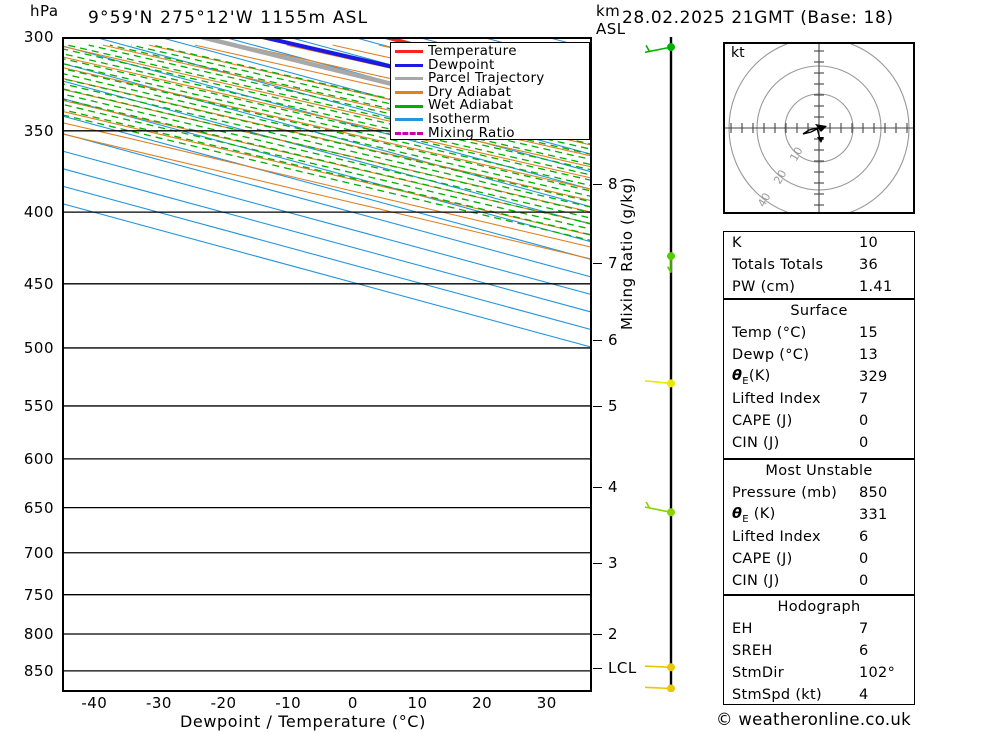  I want to click on index-row: SREH 6, so click(819, 651).